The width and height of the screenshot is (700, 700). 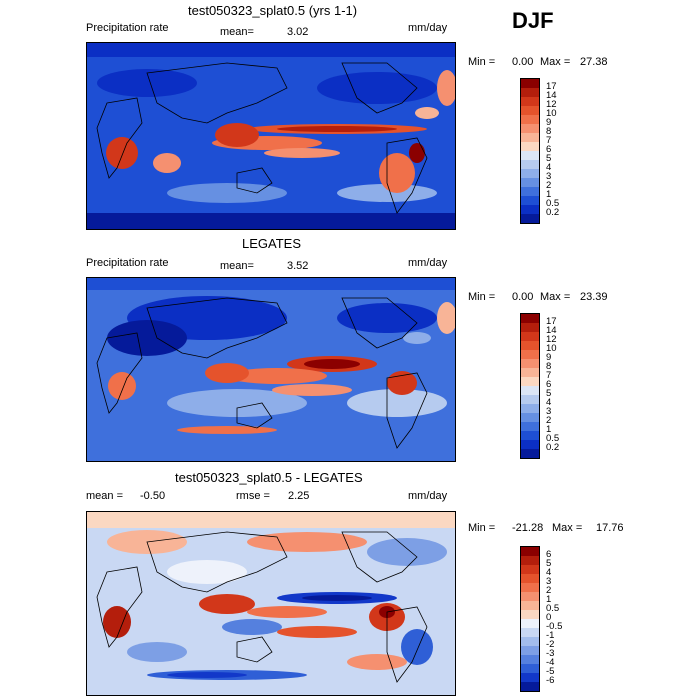 I want to click on panel1-colorbar, so click(x=530, y=151).